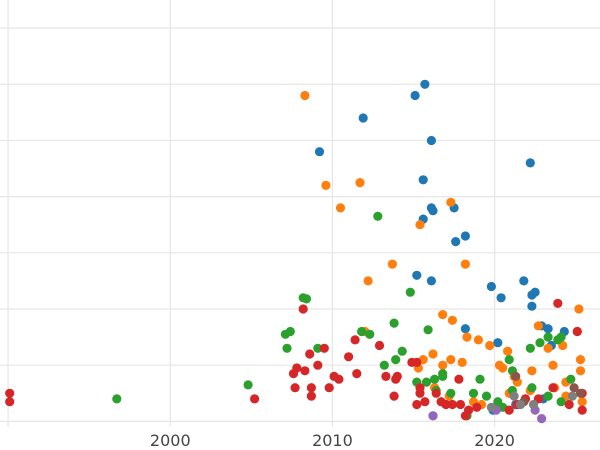 The height and width of the screenshot is (450, 600). I want to click on x-tick-label: 2010, so click(332, 440).